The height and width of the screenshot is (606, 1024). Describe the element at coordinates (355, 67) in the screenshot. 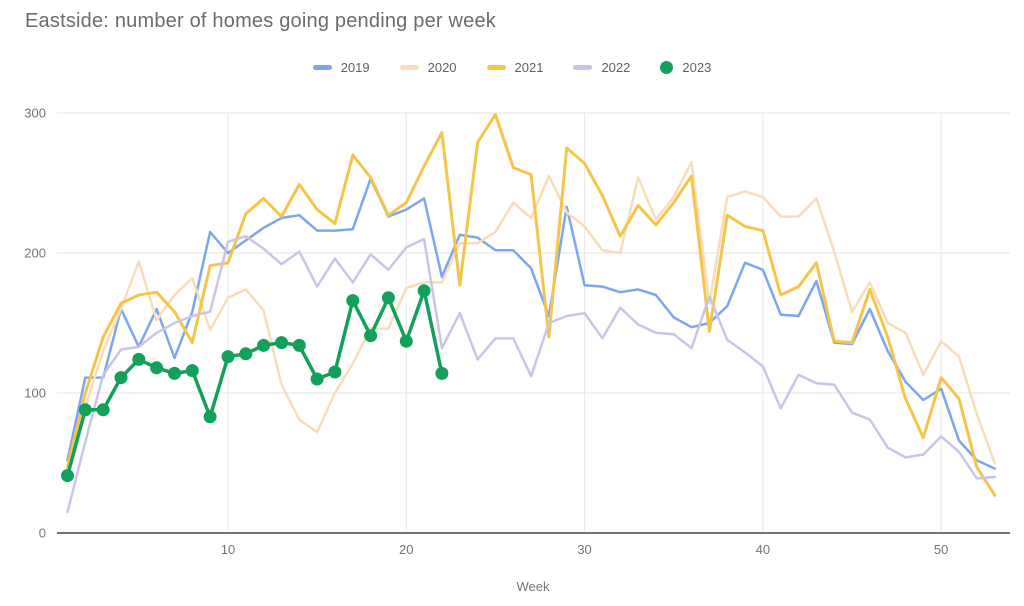

I see `legend-label: 2019` at that location.